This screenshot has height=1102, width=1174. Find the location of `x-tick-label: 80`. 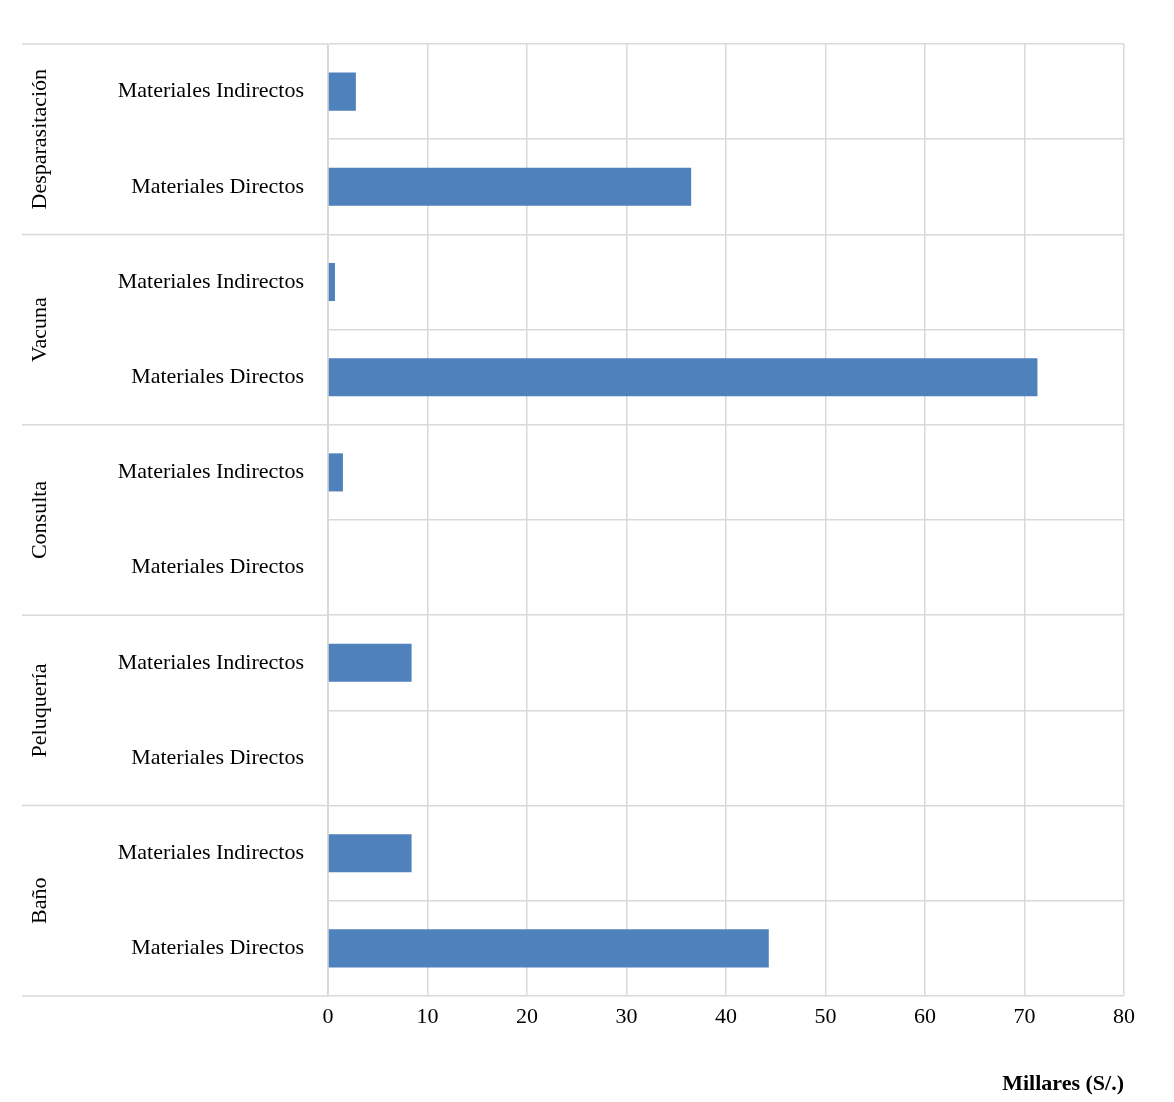

x-tick-label: 80 is located at coordinates (1124, 1015).